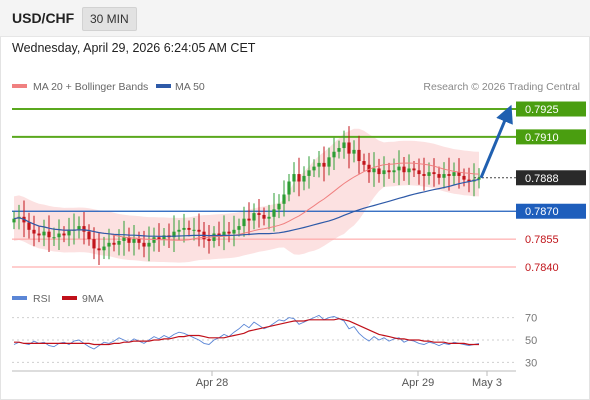  What do you see at coordinates (542, 179) in the screenshot?
I see `level-label-value: 0.7888` at bounding box center [542, 179].